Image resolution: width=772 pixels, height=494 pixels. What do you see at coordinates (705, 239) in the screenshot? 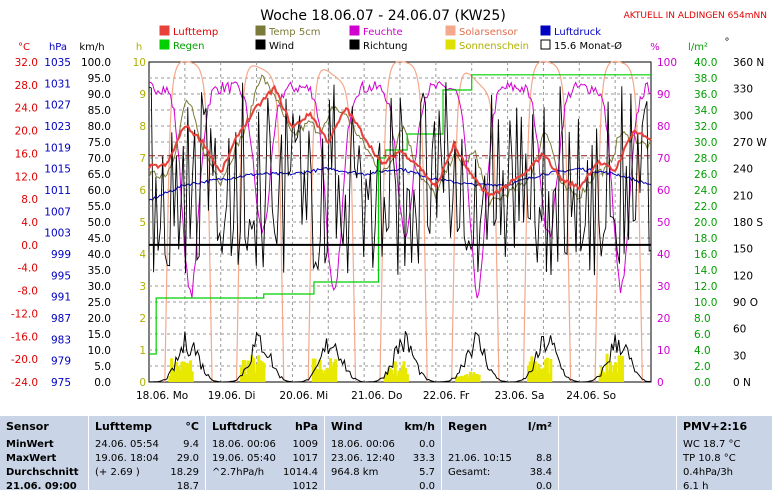
I see `rain-tick-label: 18.0` at bounding box center [705, 239].